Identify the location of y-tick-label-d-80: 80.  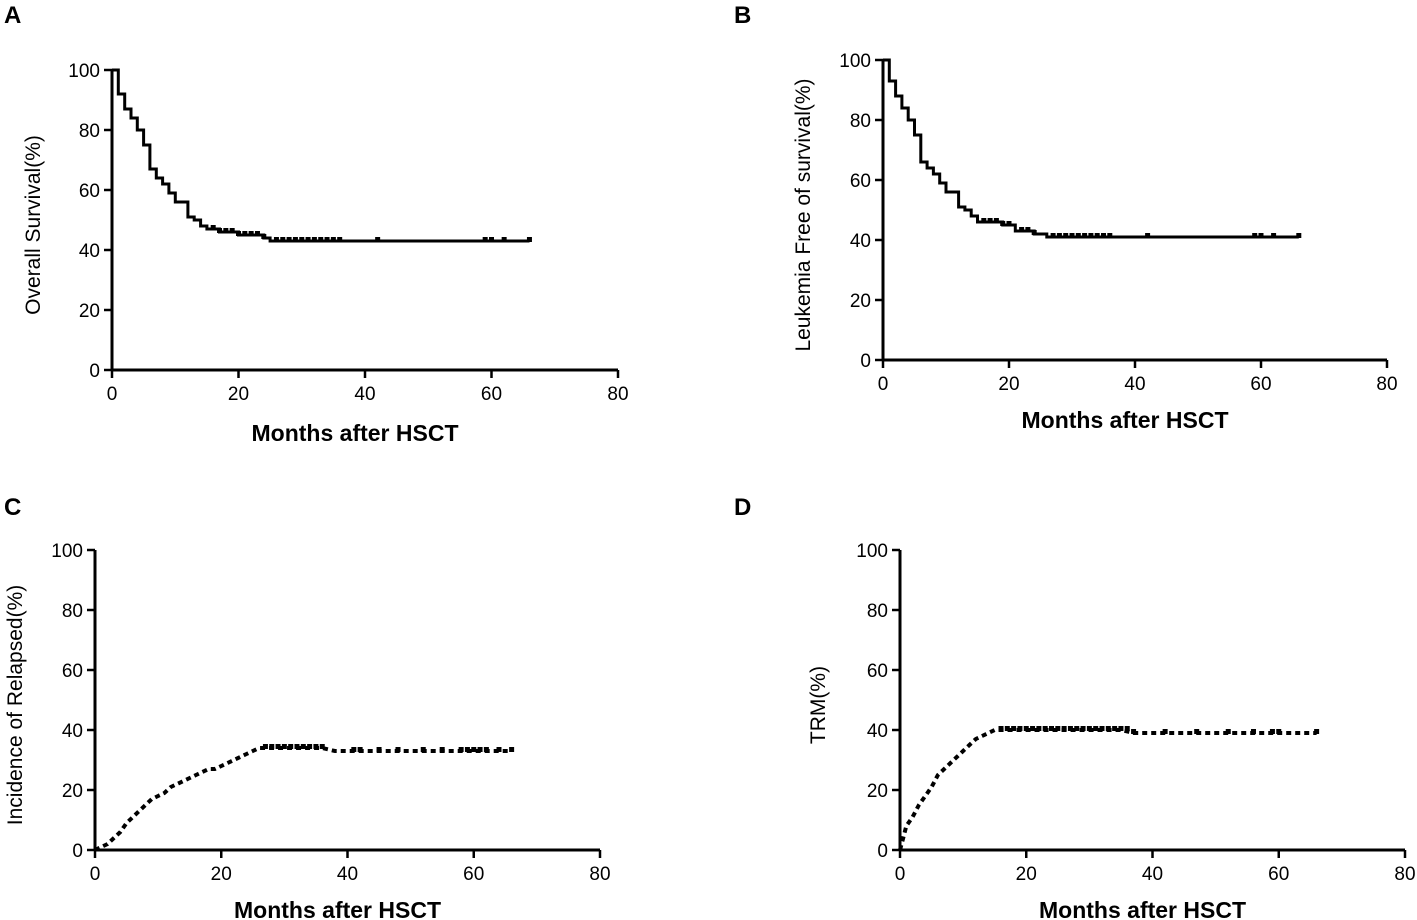
(877, 611).